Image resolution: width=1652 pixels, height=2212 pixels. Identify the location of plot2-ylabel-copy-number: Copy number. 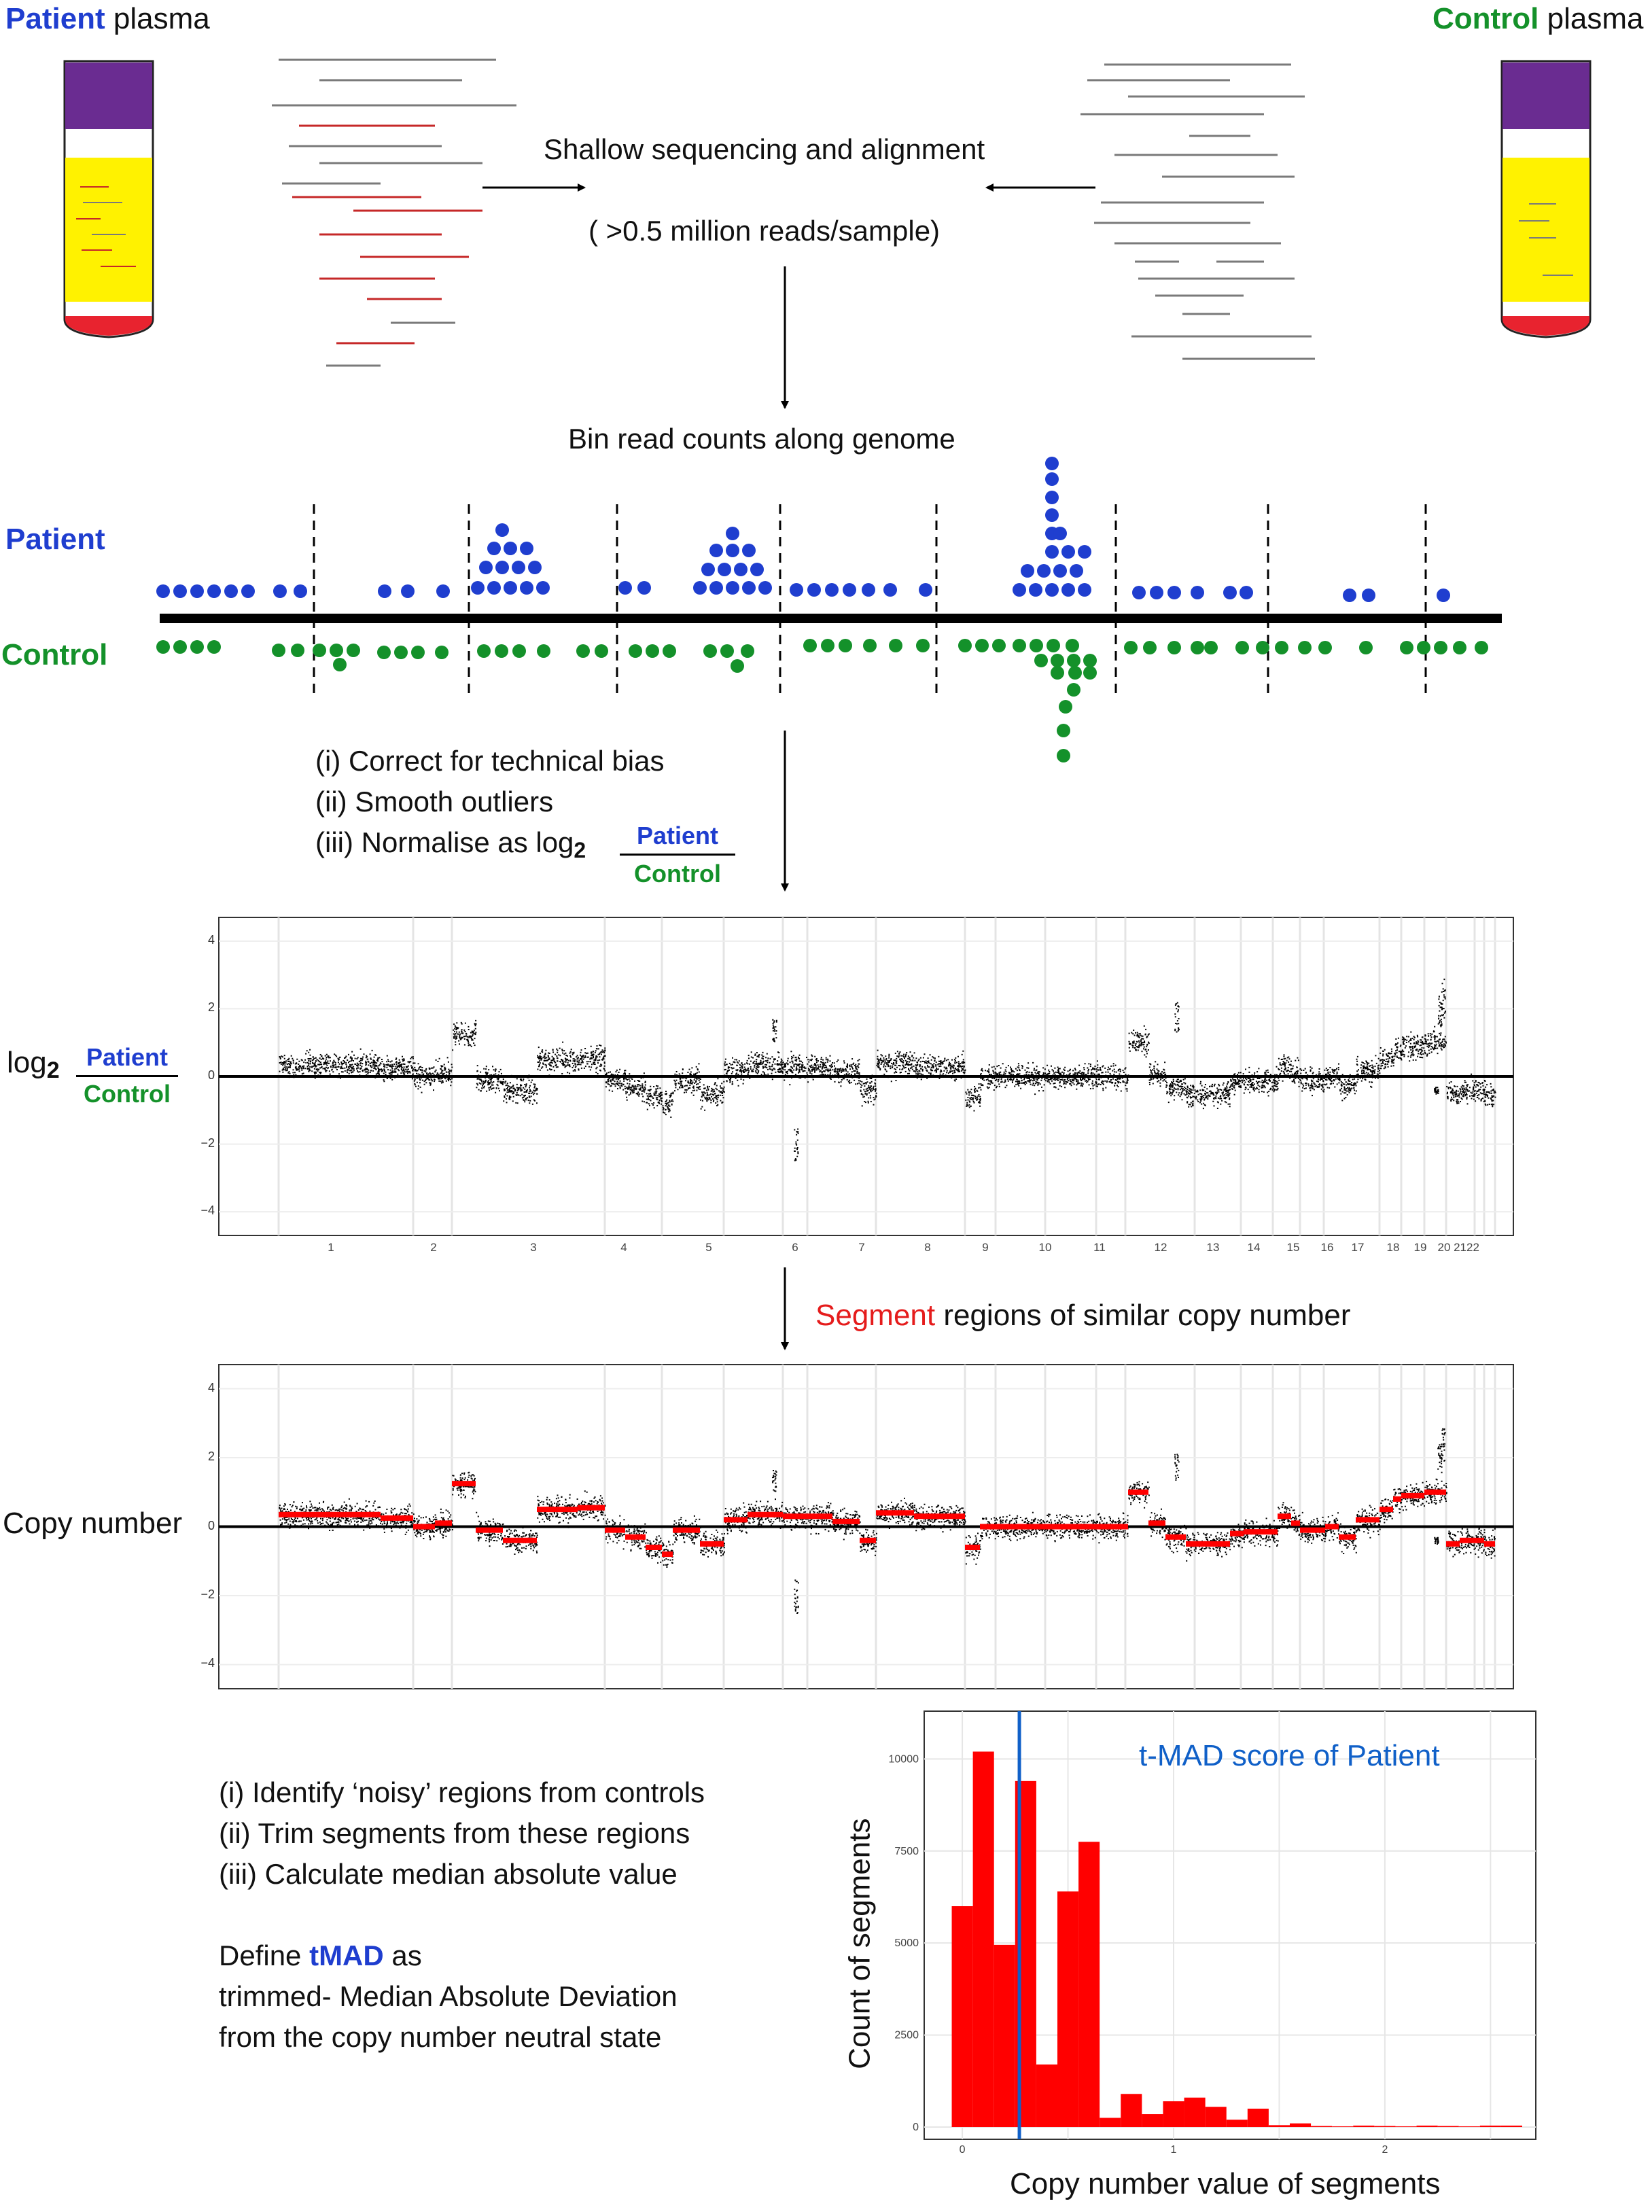
(93, 1523).